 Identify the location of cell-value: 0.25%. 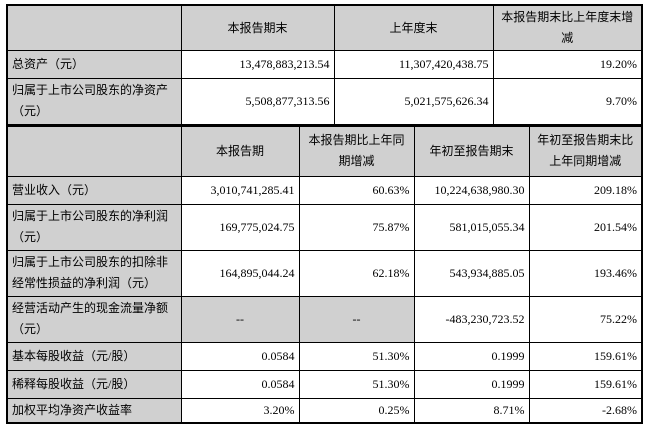
(356, 410).